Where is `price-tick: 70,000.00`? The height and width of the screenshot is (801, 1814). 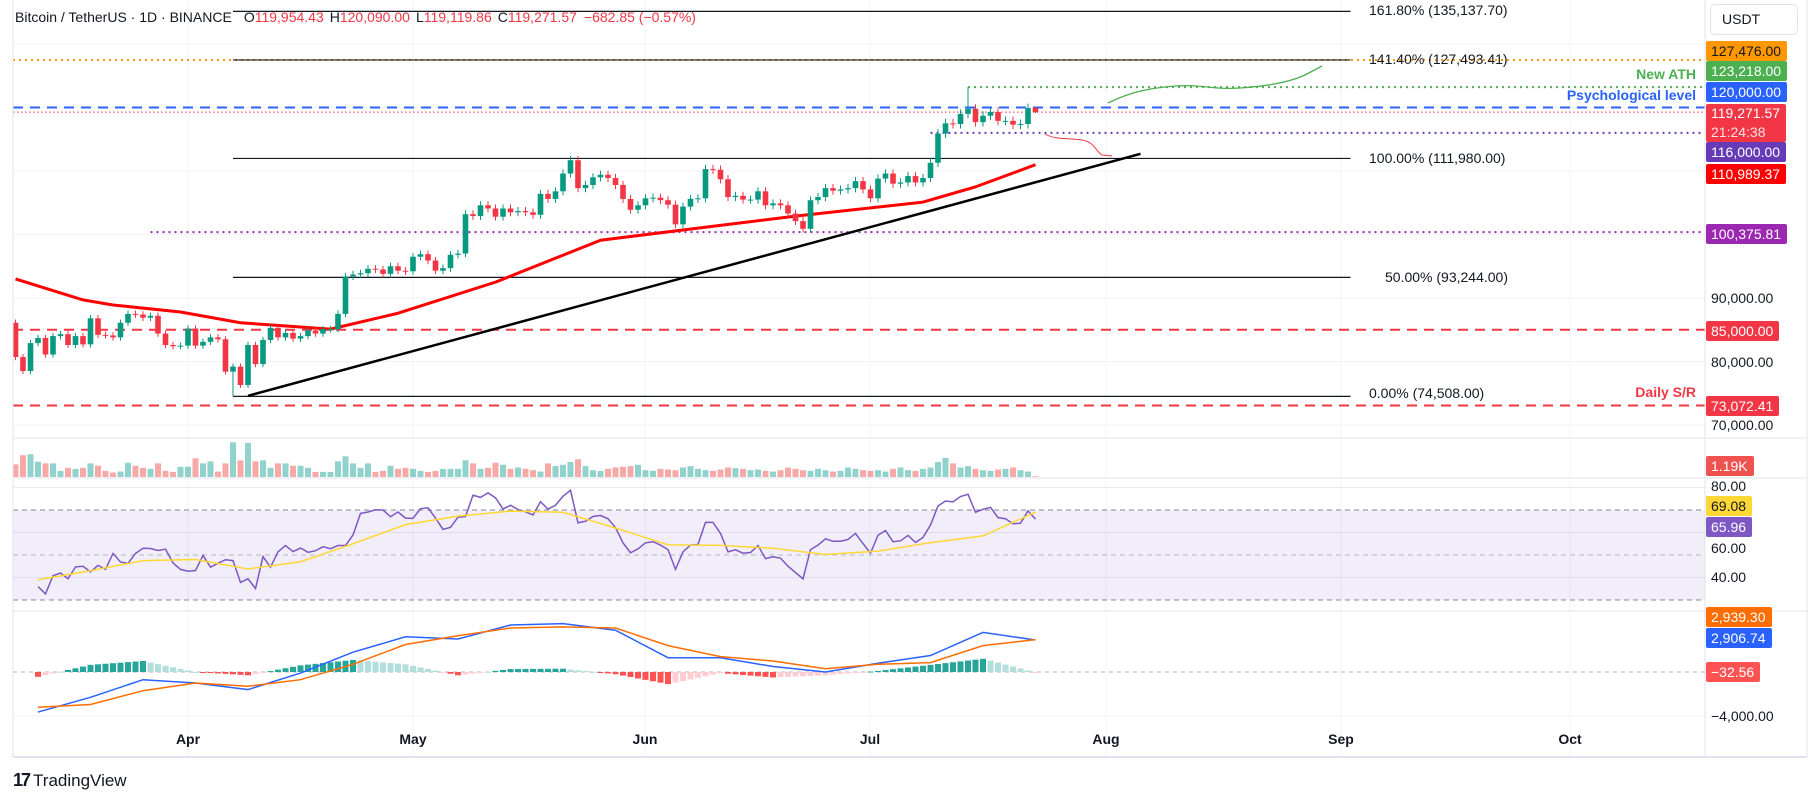 price-tick: 70,000.00 is located at coordinates (1742, 425).